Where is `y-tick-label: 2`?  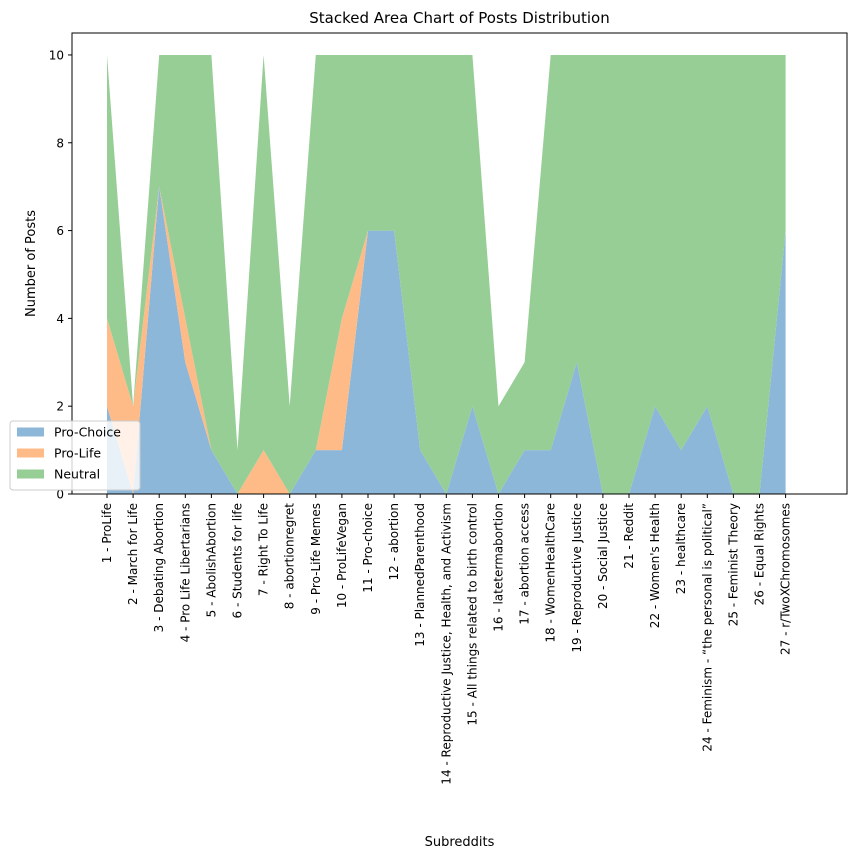
y-tick-label: 2 is located at coordinates (60, 407).